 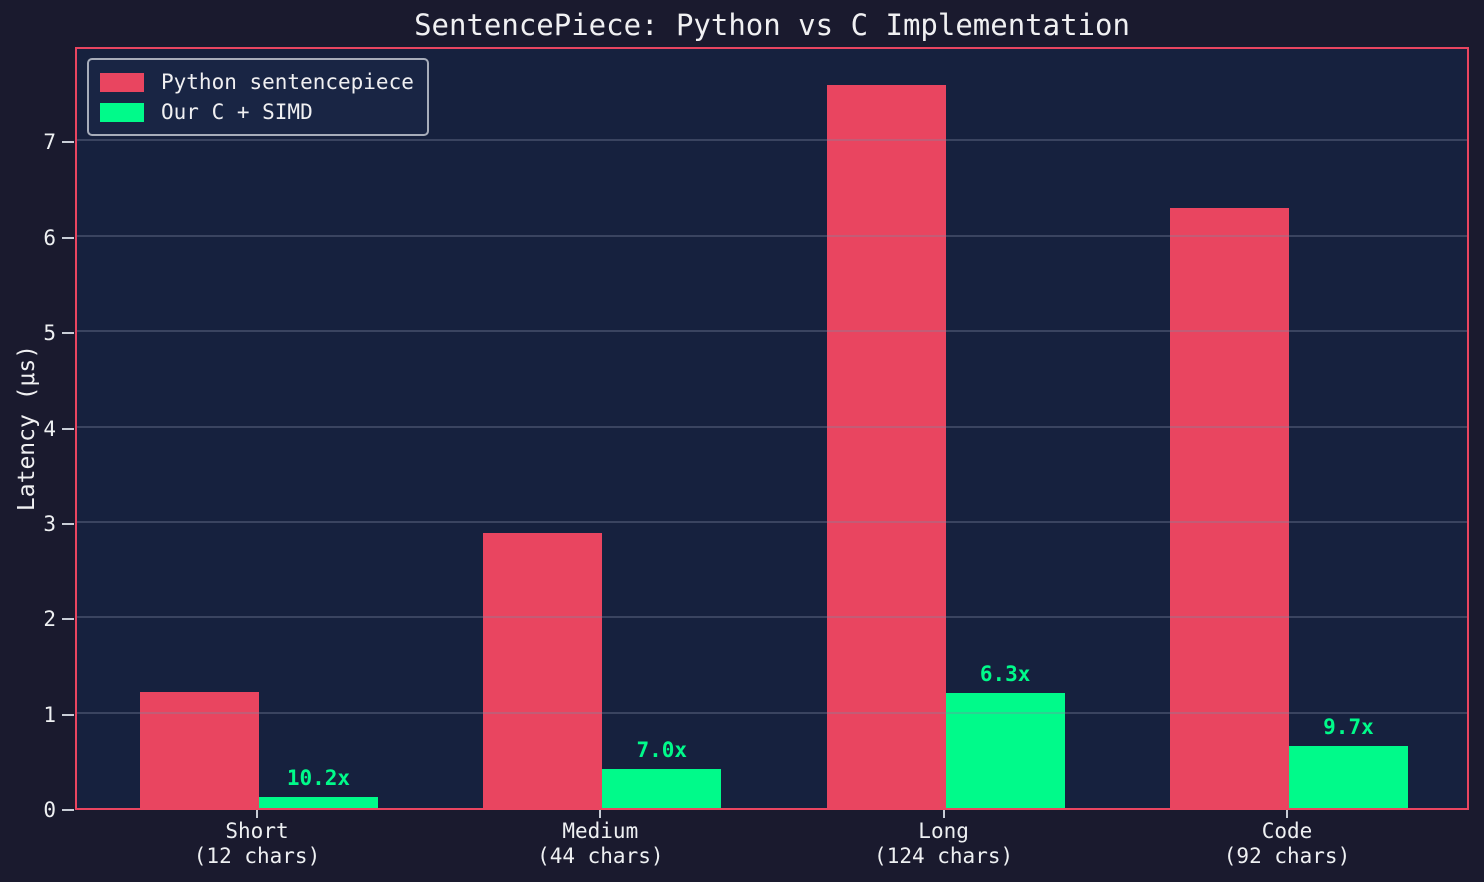 What do you see at coordinates (49, 523) in the screenshot?
I see `y-tick-label-3: 3` at bounding box center [49, 523].